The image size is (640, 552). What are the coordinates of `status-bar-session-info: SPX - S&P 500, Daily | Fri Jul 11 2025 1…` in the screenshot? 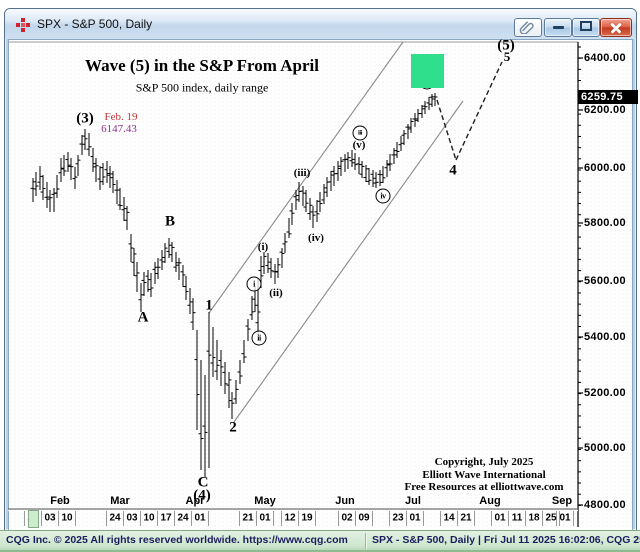 It's located at (506, 540).